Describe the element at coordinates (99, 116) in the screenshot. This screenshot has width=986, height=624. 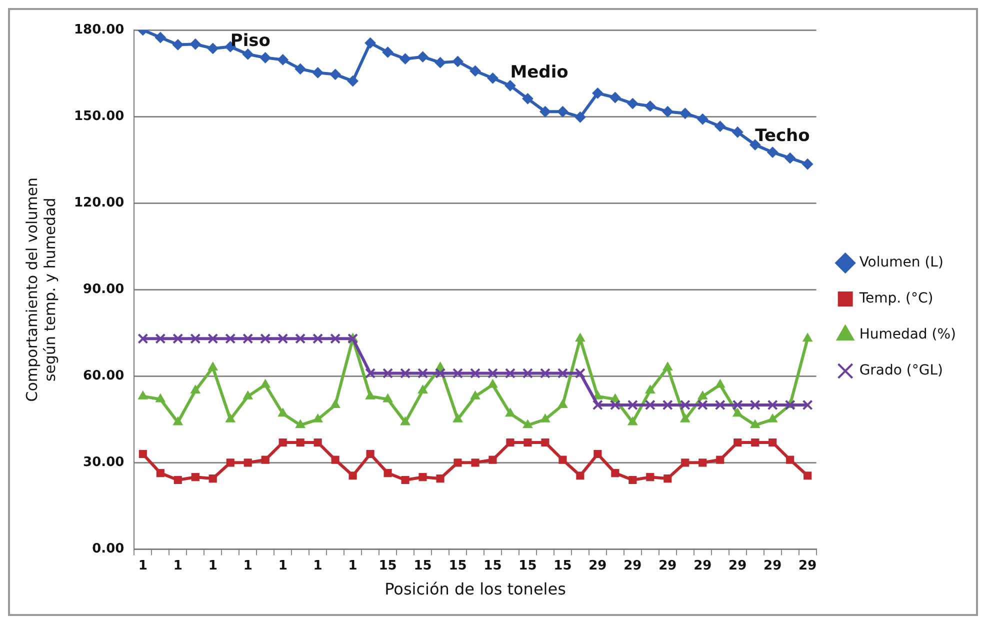
I see `y-tick-label: 150.00` at that location.